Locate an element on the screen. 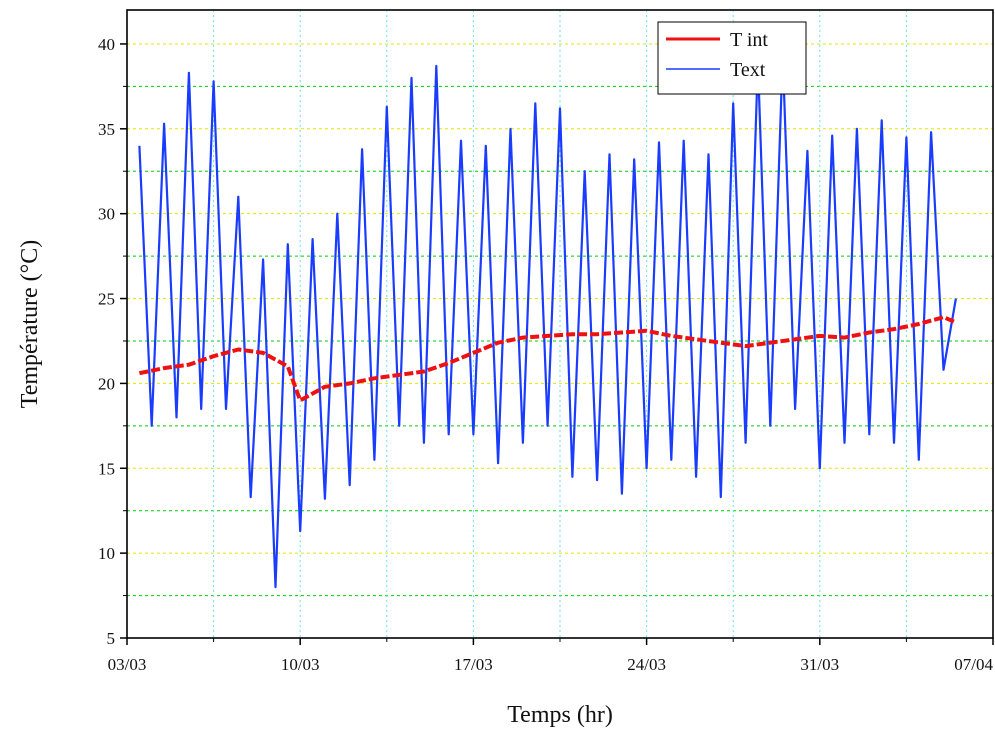 This screenshot has width=995, height=730. y-tick-label: 10 is located at coordinates (106, 553).